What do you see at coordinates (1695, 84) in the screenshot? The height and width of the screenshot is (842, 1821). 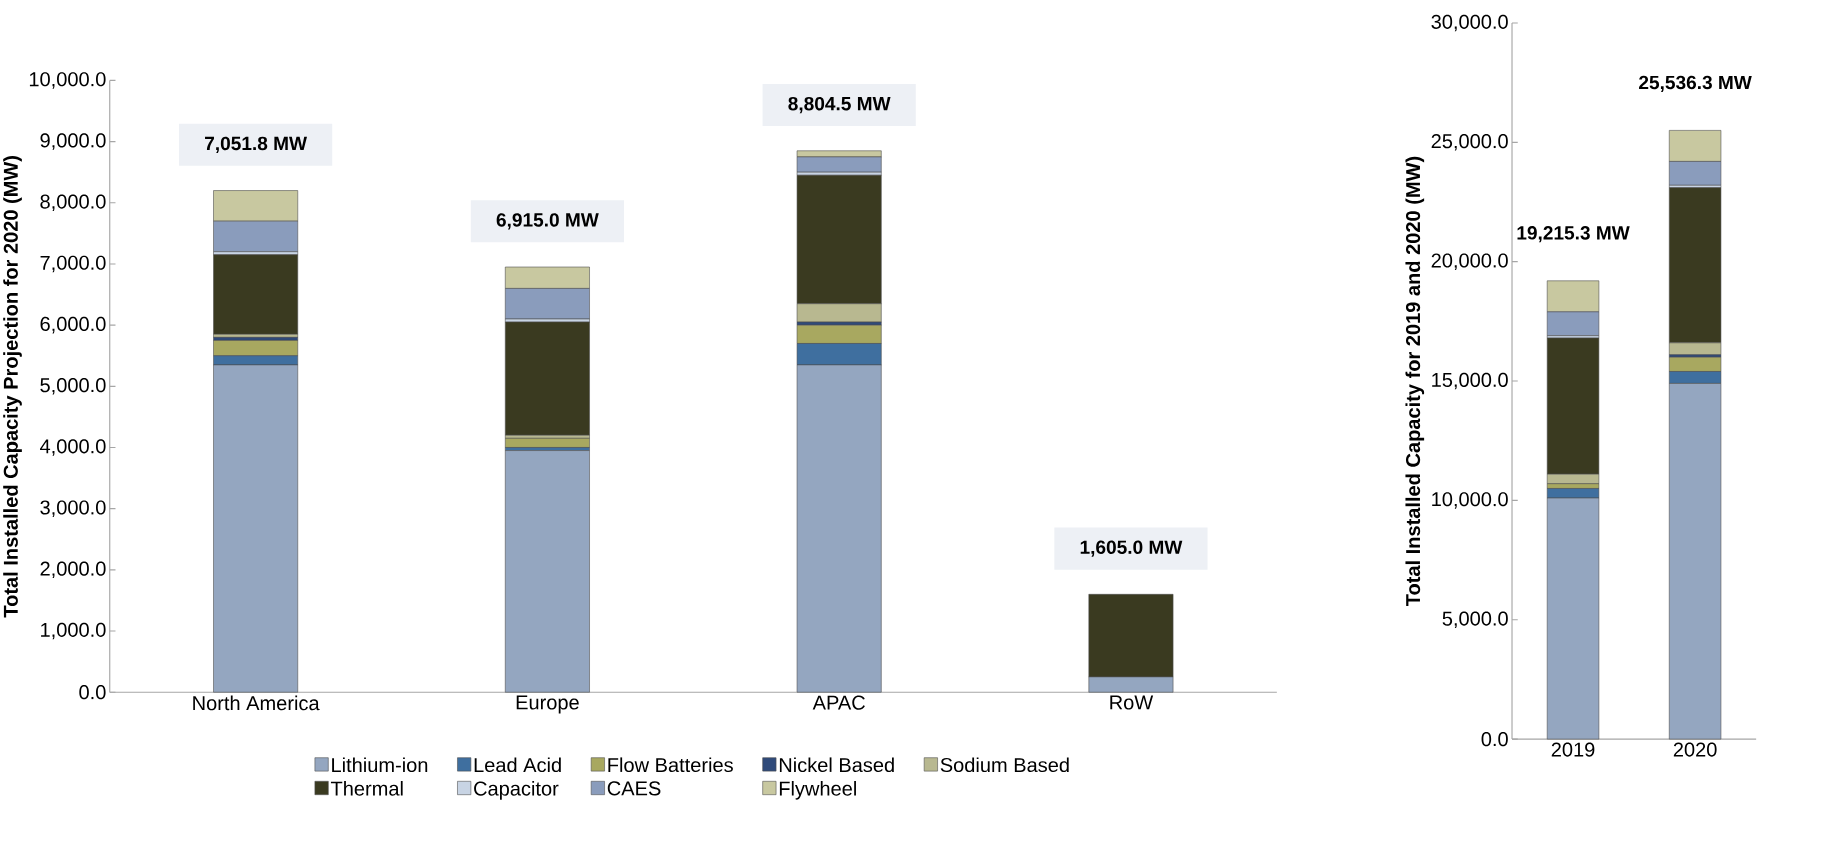 I see `annotation: 25,536.3 MW` at bounding box center [1695, 84].